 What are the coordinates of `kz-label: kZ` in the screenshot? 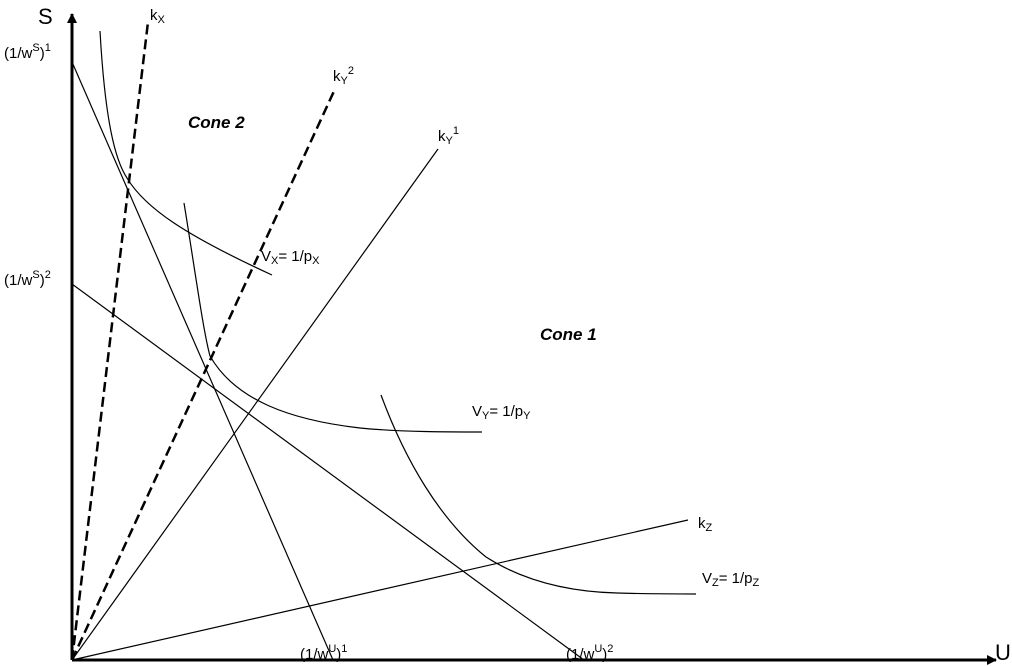 It's located at (705, 524).